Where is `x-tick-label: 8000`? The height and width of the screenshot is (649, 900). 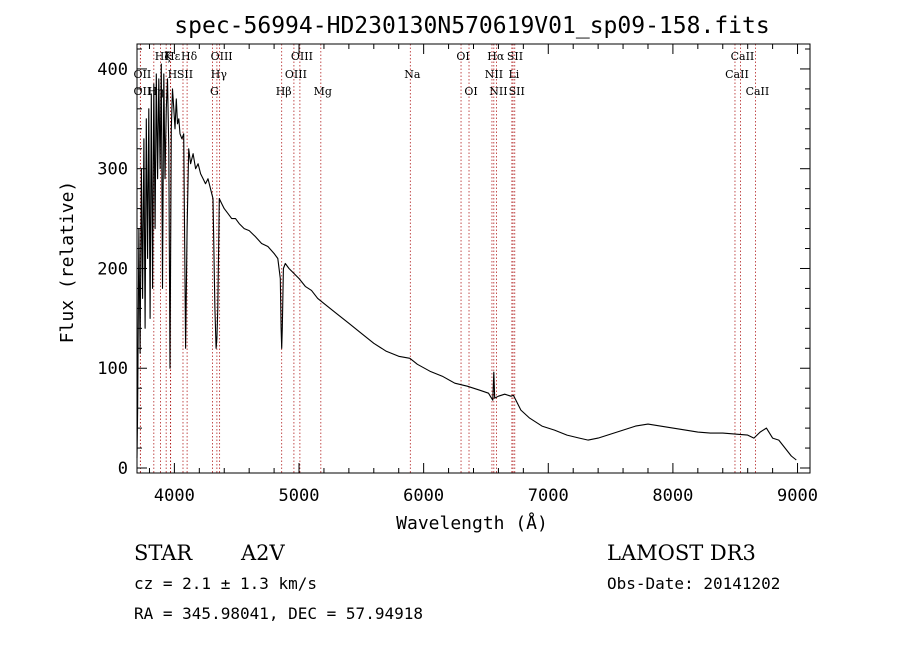
x-tick-label: 8000 is located at coordinates (672, 496).